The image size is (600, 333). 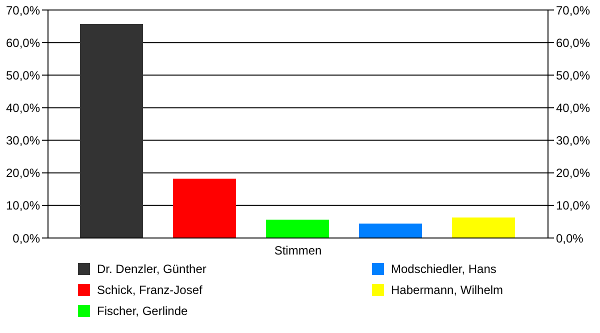 I want to click on text: 40,0%, so click(x=573, y=107).